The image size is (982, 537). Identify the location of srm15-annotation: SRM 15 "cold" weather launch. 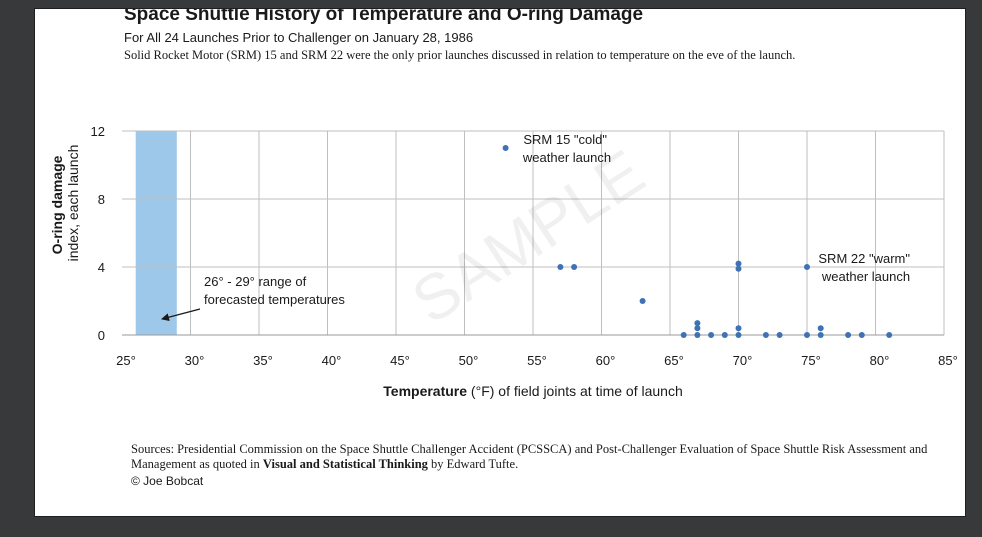
(566, 148).